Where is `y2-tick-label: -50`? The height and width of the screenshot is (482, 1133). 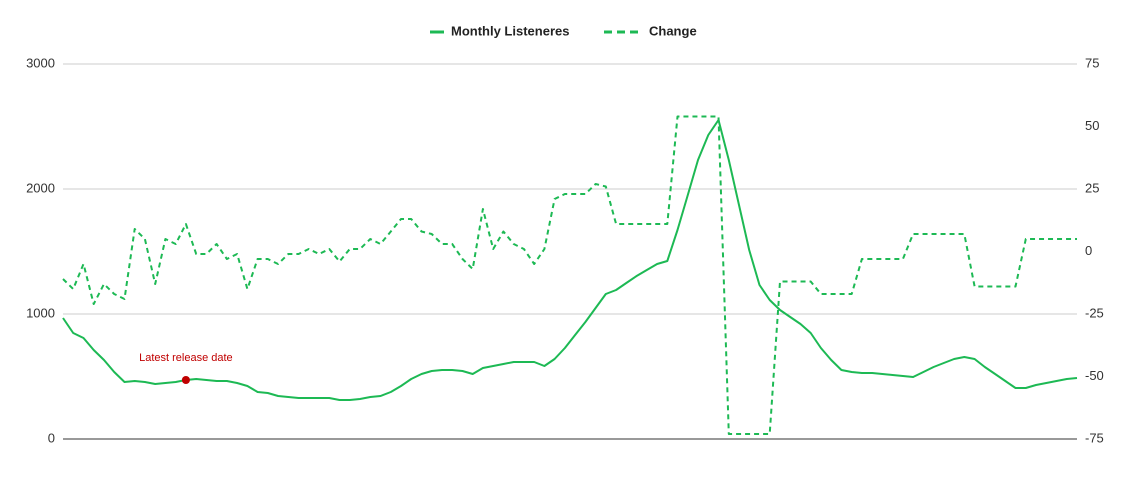 y2-tick-label: -50 is located at coordinates (1094, 375).